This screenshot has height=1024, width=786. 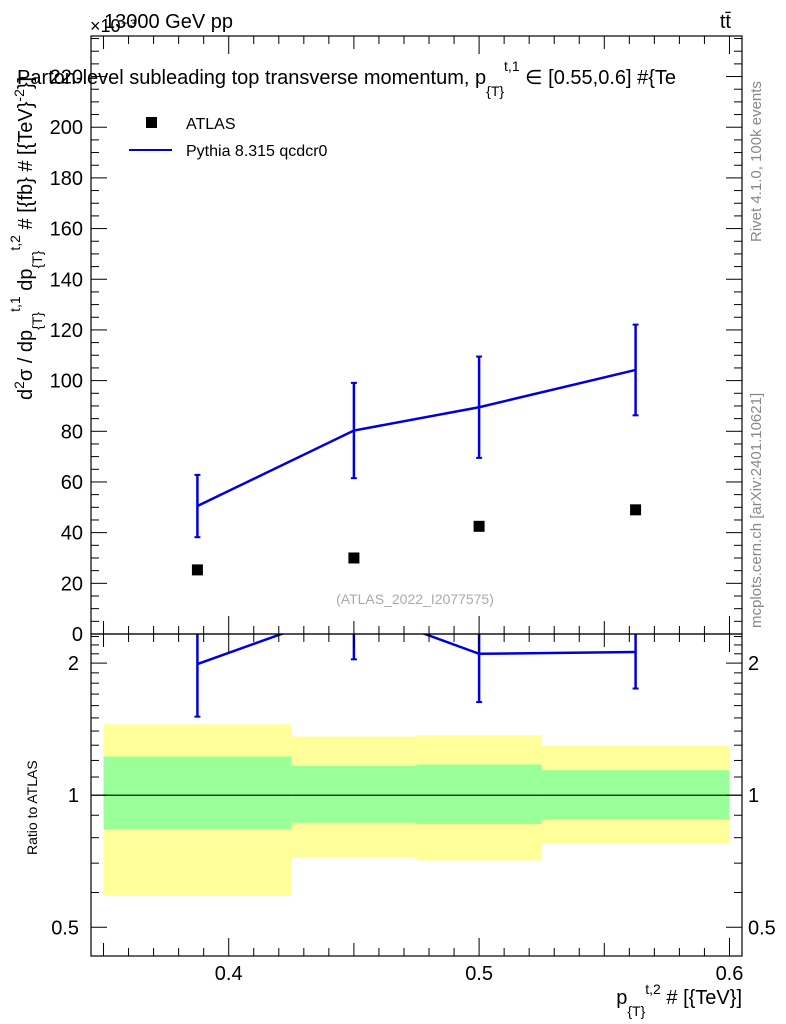 I want to click on main-y-tick-label: 0, so click(x=77, y=635).